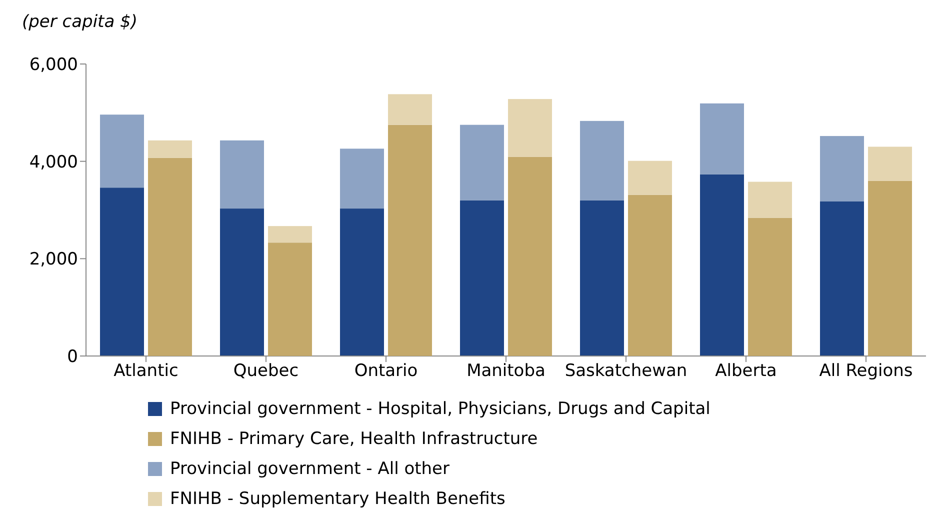  What do you see at coordinates (266, 371) in the screenshot?
I see `x-tick-label: Quebec` at bounding box center [266, 371].